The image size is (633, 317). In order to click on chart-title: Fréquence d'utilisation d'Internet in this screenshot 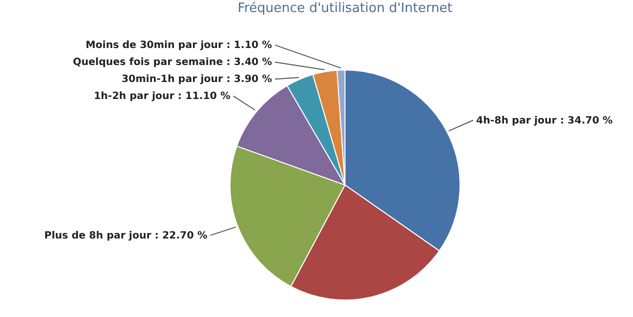, I will do `click(345, 8)`.